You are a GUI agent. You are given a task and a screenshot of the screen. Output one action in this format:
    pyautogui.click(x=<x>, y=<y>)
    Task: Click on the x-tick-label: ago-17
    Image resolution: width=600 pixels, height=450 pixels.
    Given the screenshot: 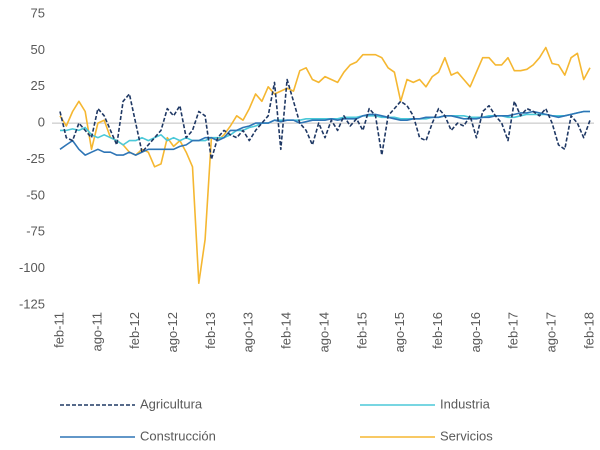 What is the action you would take?
    pyautogui.click(x=551, y=332)
    